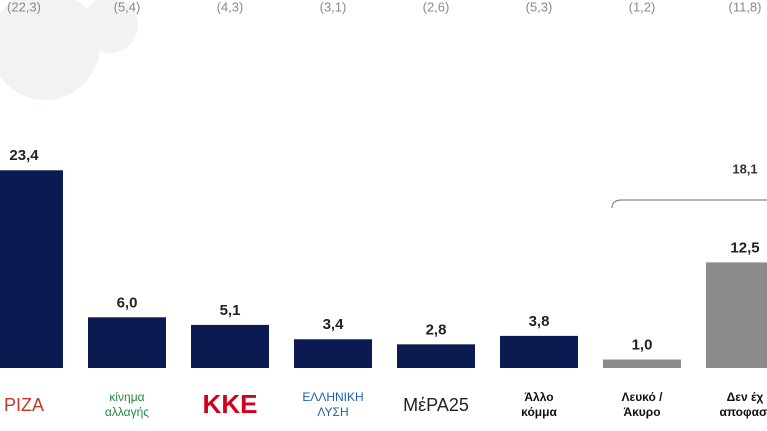  What do you see at coordinates (436, 7) in the screenshot?
I see `previous-label: (2,6)` at bounding box center [436, 7].